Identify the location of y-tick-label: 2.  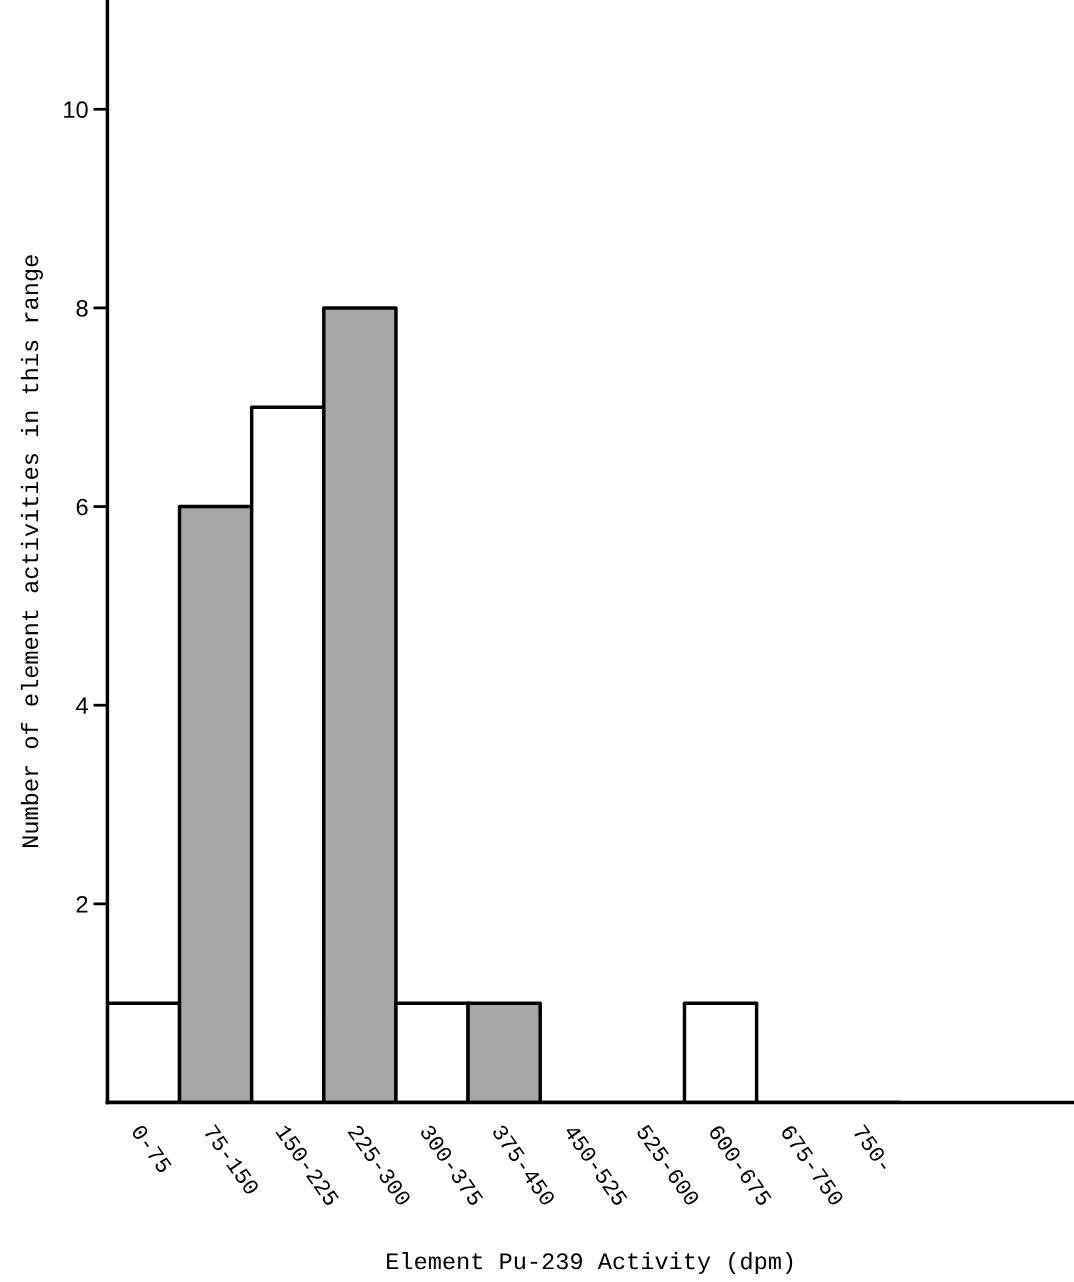
(82, 904).